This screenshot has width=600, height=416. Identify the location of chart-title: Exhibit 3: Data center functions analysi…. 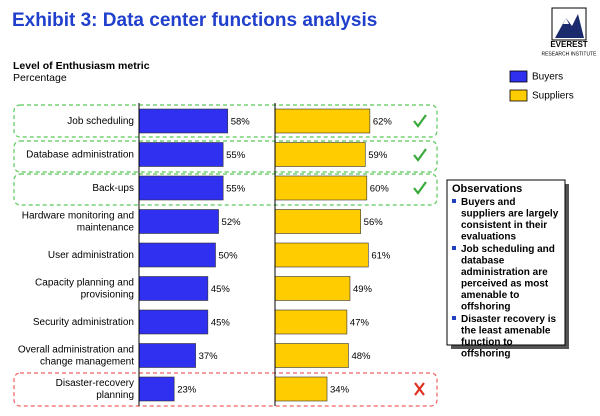
(194, 20).